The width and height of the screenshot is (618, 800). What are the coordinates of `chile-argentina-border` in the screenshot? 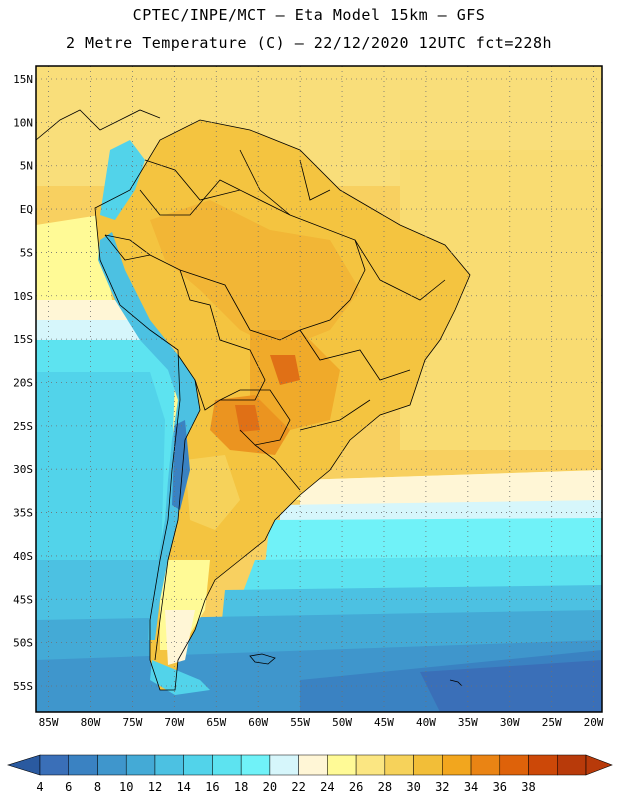 It's located at (177, 507).